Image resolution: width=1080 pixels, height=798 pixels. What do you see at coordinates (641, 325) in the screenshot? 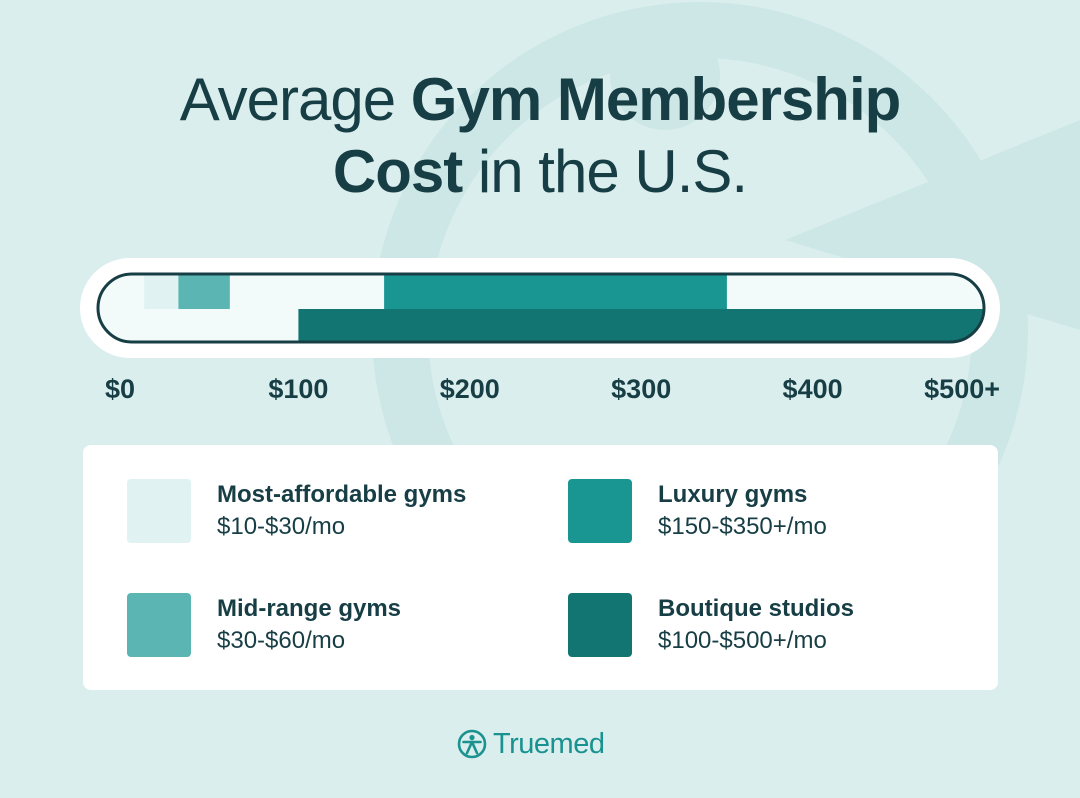
I see `bar-boutique-studios` at bounding box center [641, 325].